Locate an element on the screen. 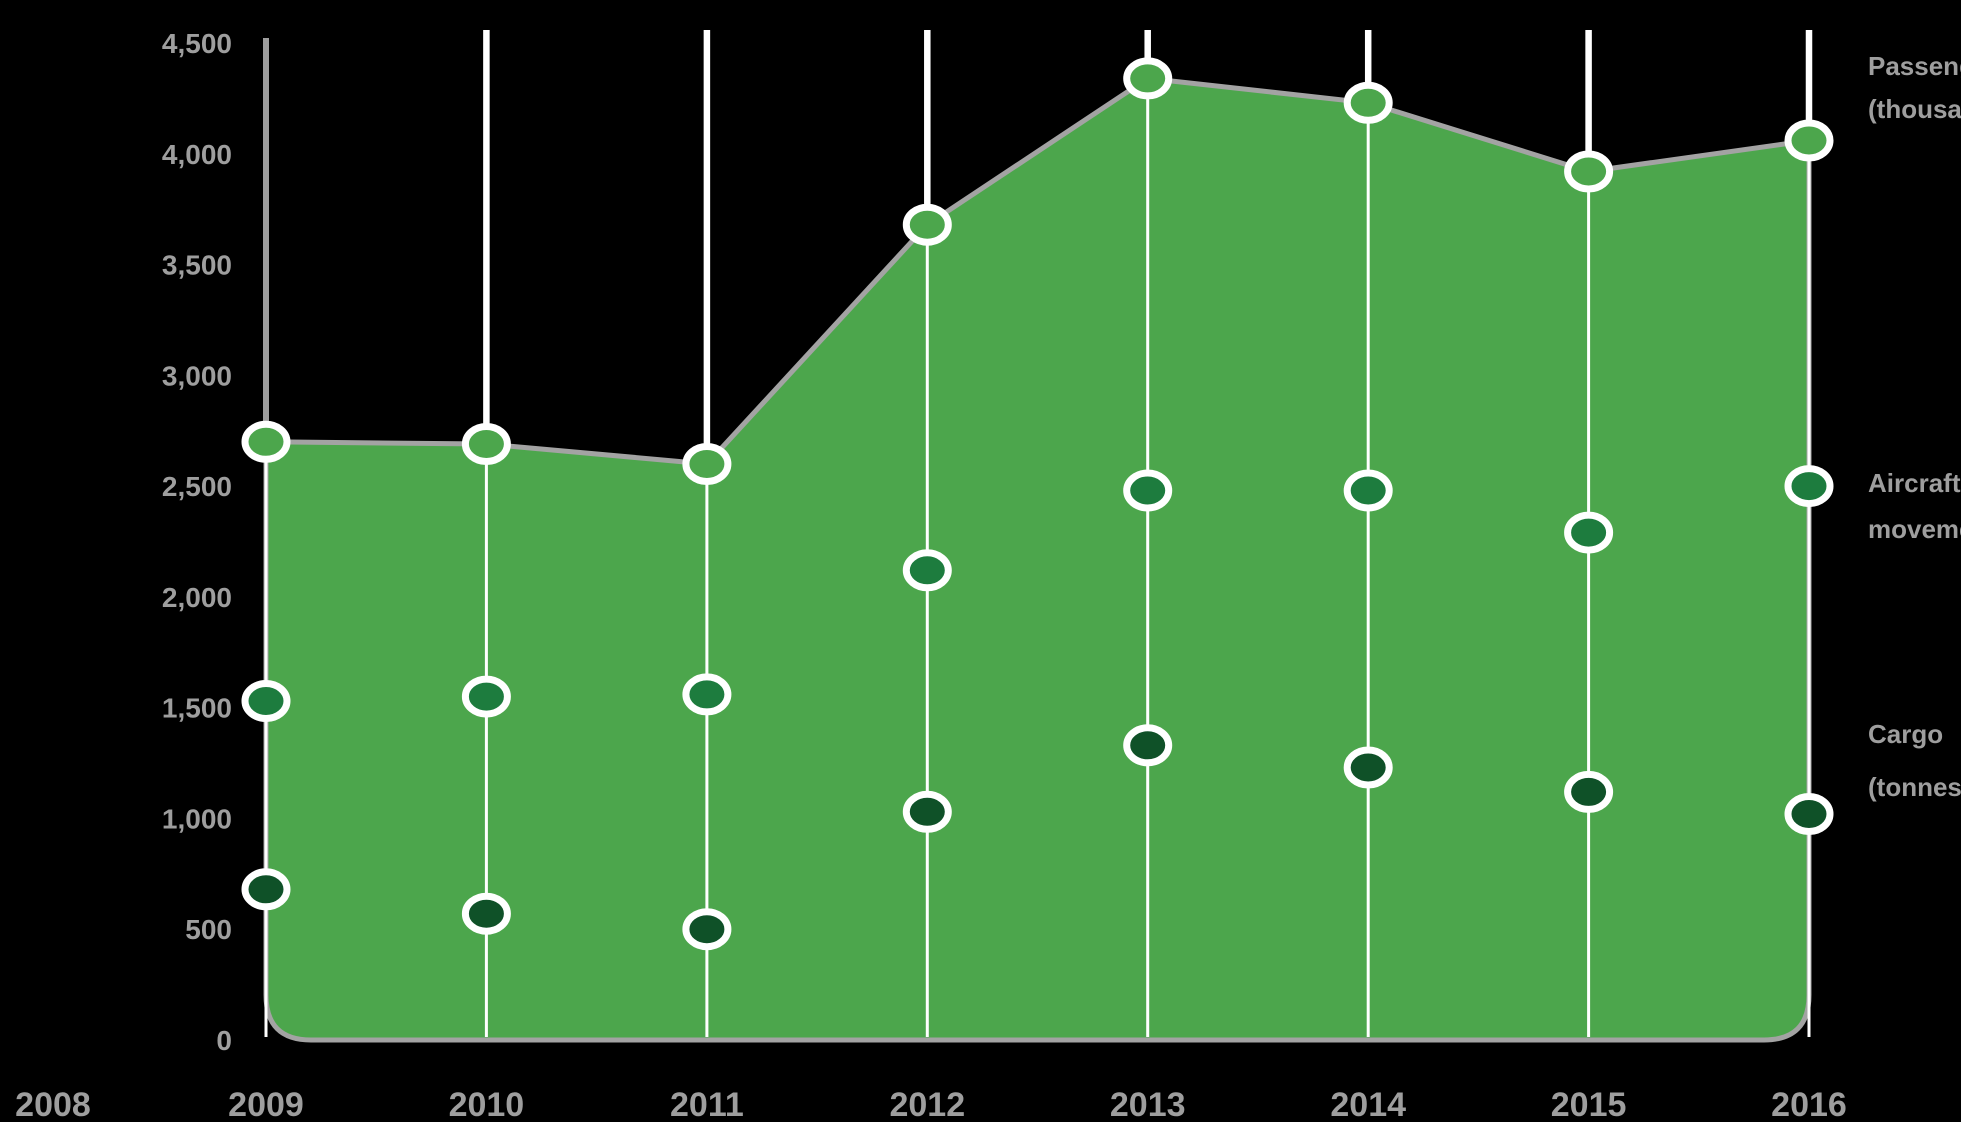  x-tick-label: 2013 is located at coordinates (1148, 1104).